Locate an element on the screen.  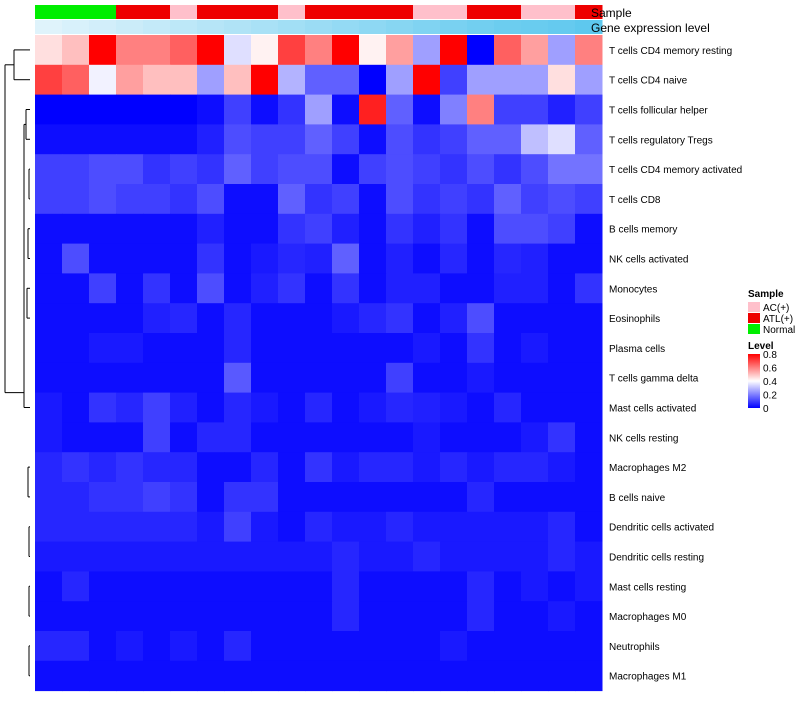
level-legend-title: Level is located at coordinates (761, 346).